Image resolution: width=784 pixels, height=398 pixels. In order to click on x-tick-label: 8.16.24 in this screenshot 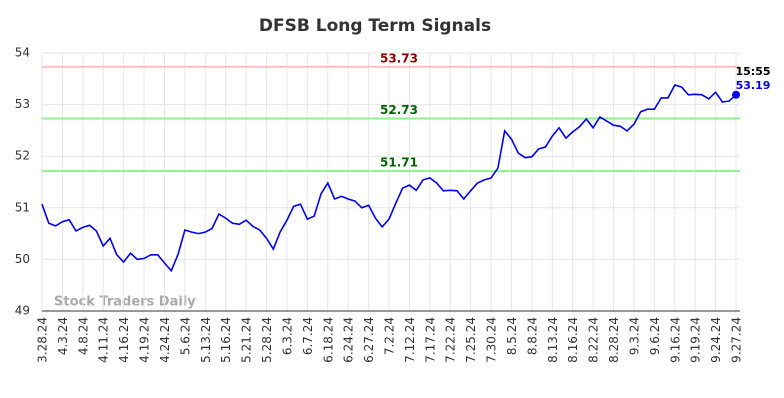, I will do `click(573, 340)`.